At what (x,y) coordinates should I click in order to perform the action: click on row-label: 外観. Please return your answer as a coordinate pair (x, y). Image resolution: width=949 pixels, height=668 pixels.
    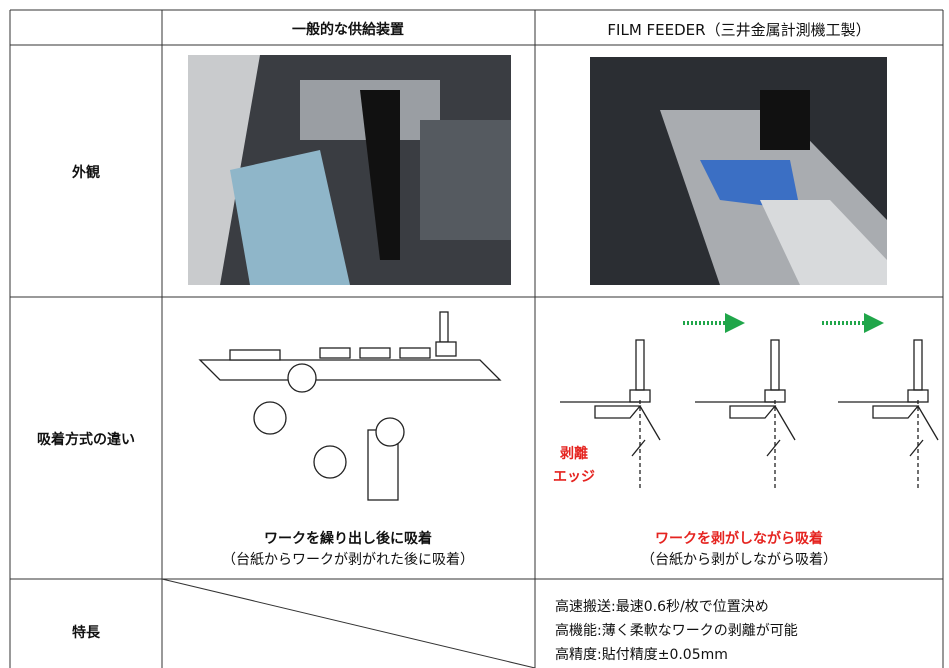
    Looking at the image, I should click on (86, 173).